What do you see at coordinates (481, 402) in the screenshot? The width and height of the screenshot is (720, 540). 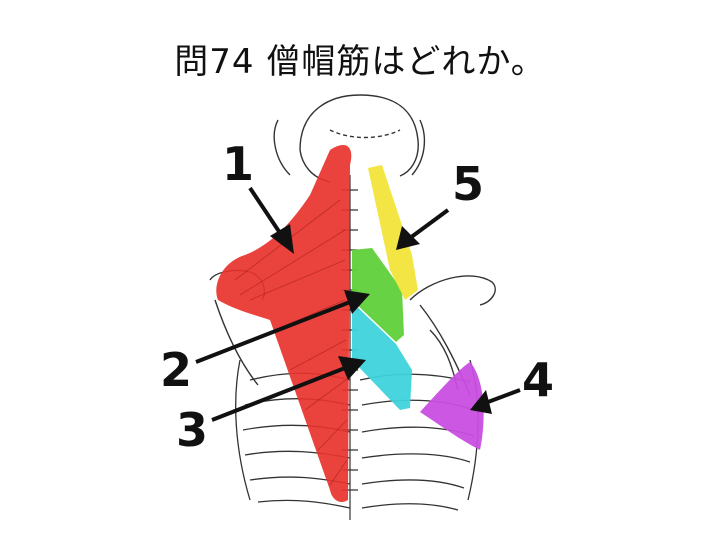 I see `arrow-4-head` at bounding box center [481, 402].